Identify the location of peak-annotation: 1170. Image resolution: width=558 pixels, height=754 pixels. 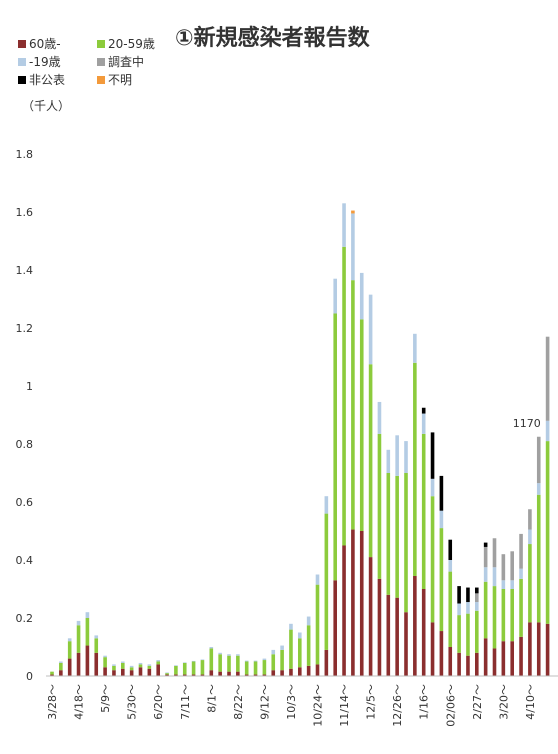
(527, 423).